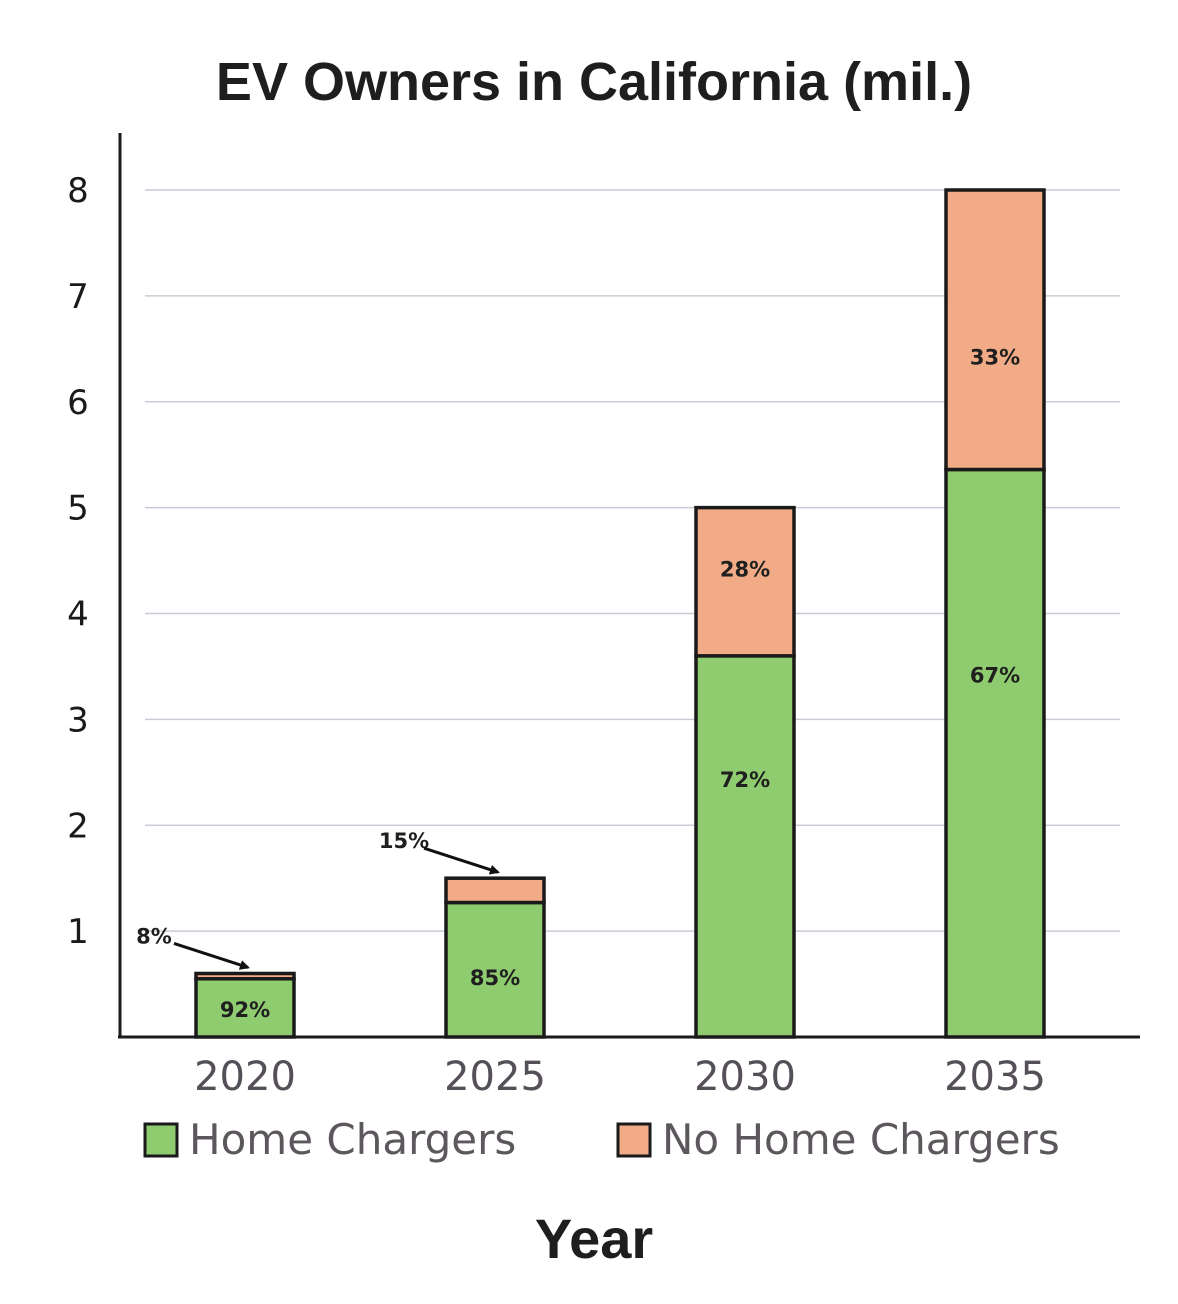 The height and width of the screenshot is (1304, 1178). Describe the element at coordinates (745, 1077) in the screenshot. I see `x-tick-label: 2030` at that location.